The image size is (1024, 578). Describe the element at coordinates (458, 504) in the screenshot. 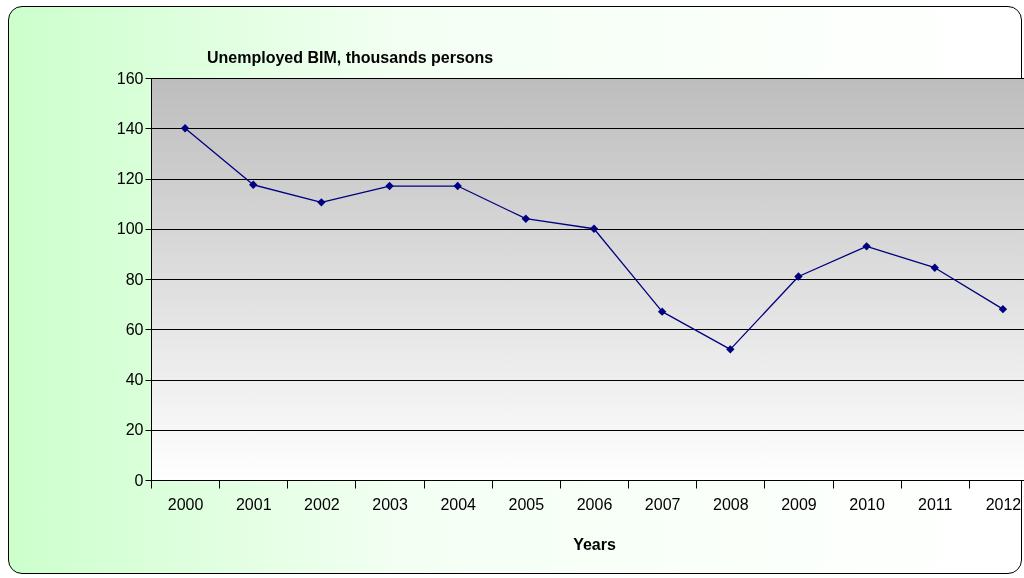

I see `x-tick-label: 2004` at that location.